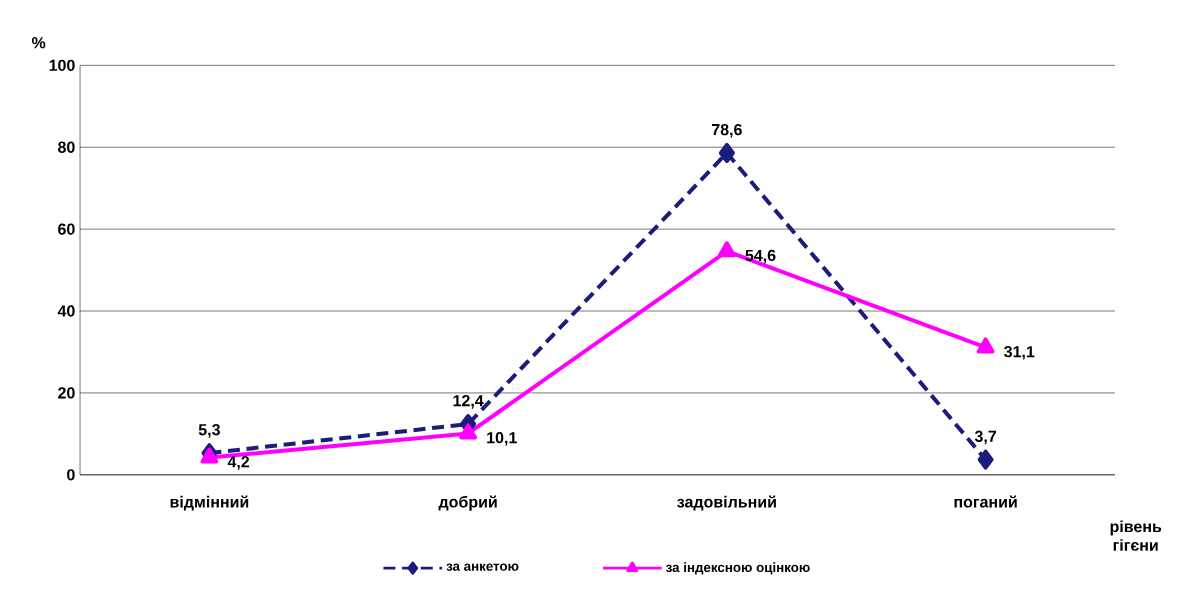  What do you see at coordinates (726, 131) in the screenshot?
I see `data-label: 78,6` at bounding box center [726, 131].